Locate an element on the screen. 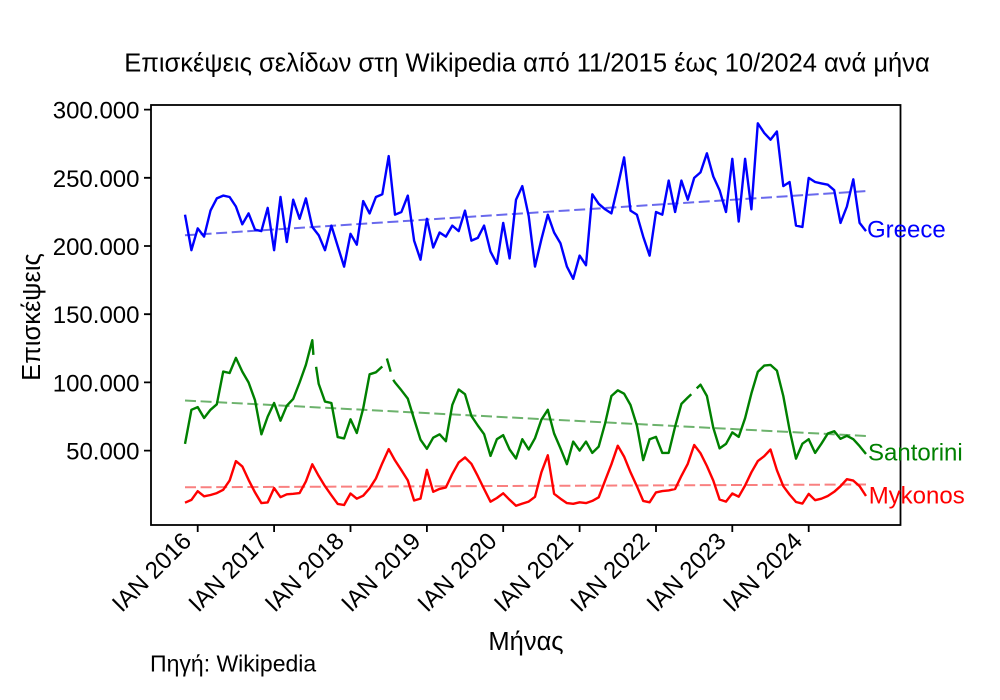 This screenshot has height=700, width=1000. svg-text: 50.000 is located at coordinates (102, 452).